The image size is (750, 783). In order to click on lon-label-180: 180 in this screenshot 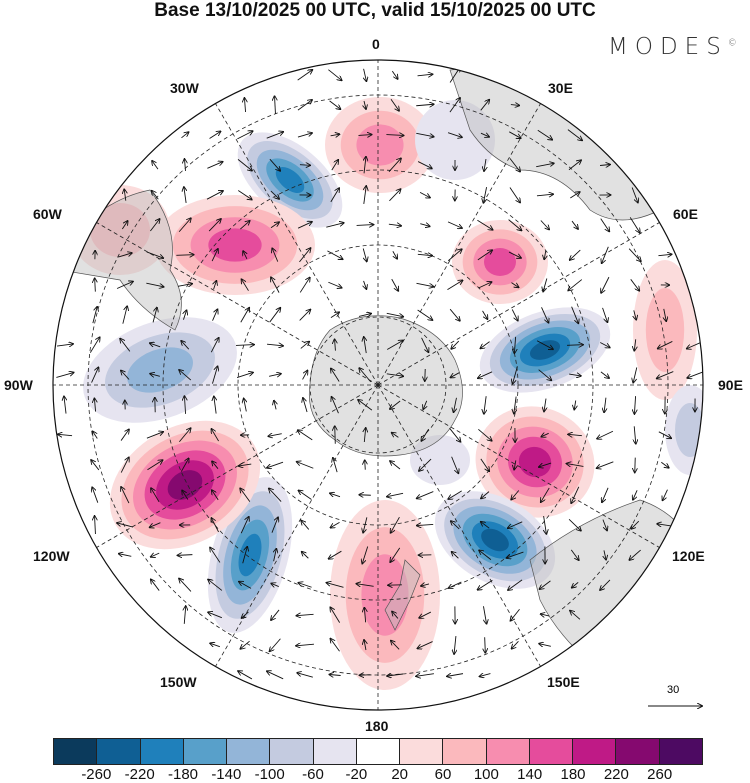, I will do `click(377, 726)`.